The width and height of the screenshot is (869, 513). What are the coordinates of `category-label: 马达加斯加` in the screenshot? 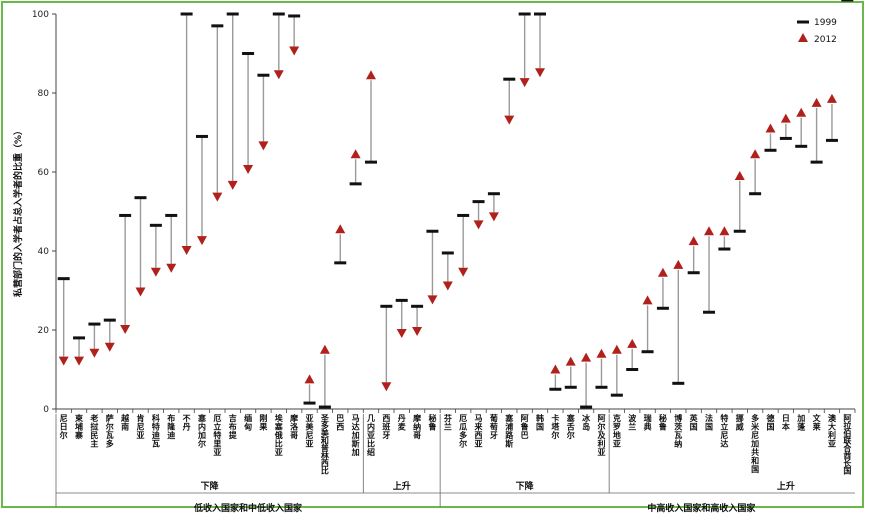 It's located at (355, 435).